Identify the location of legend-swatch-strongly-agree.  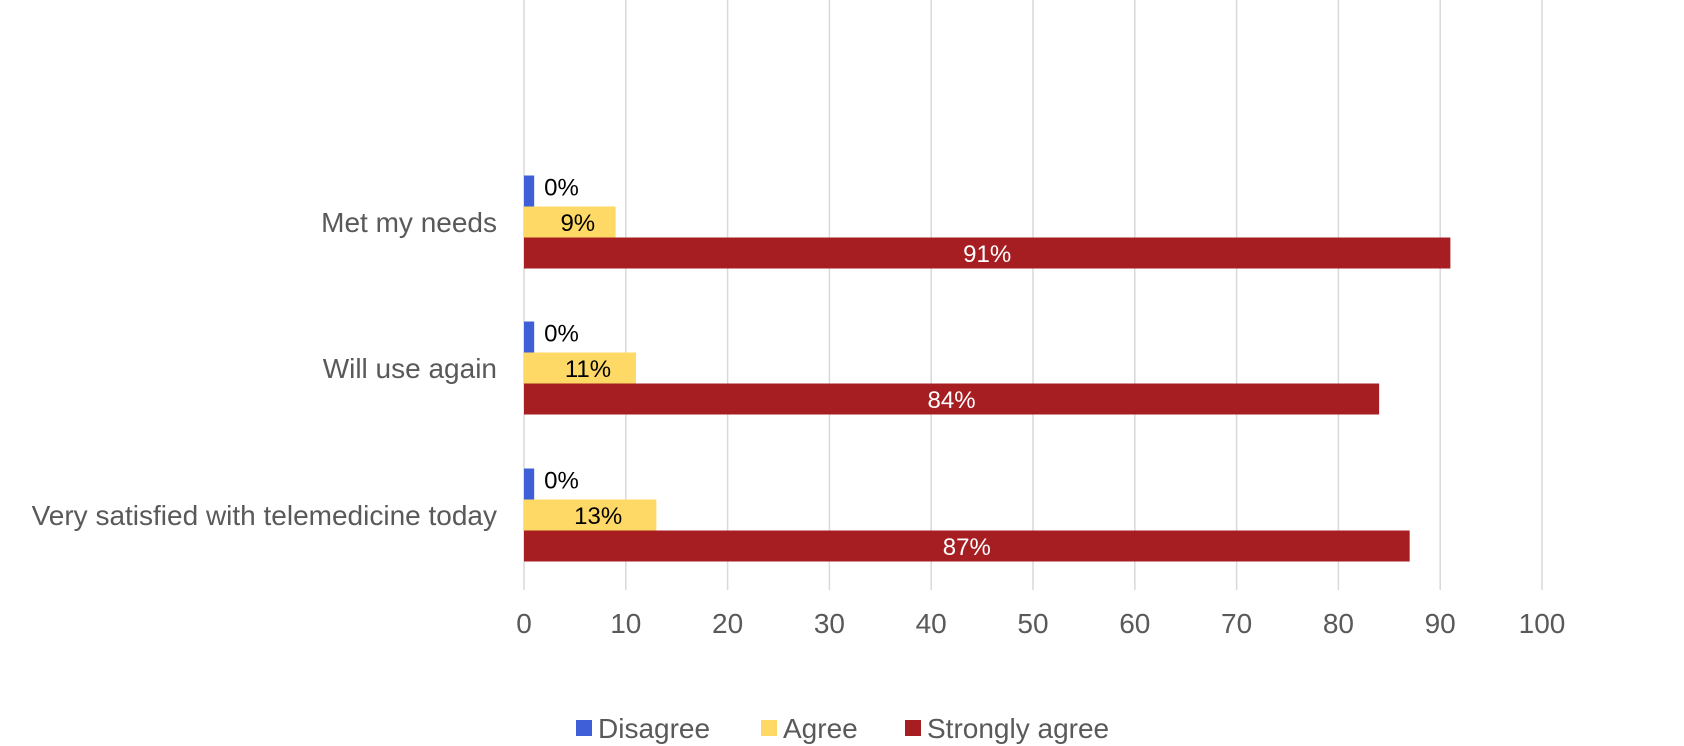
(913, 728).